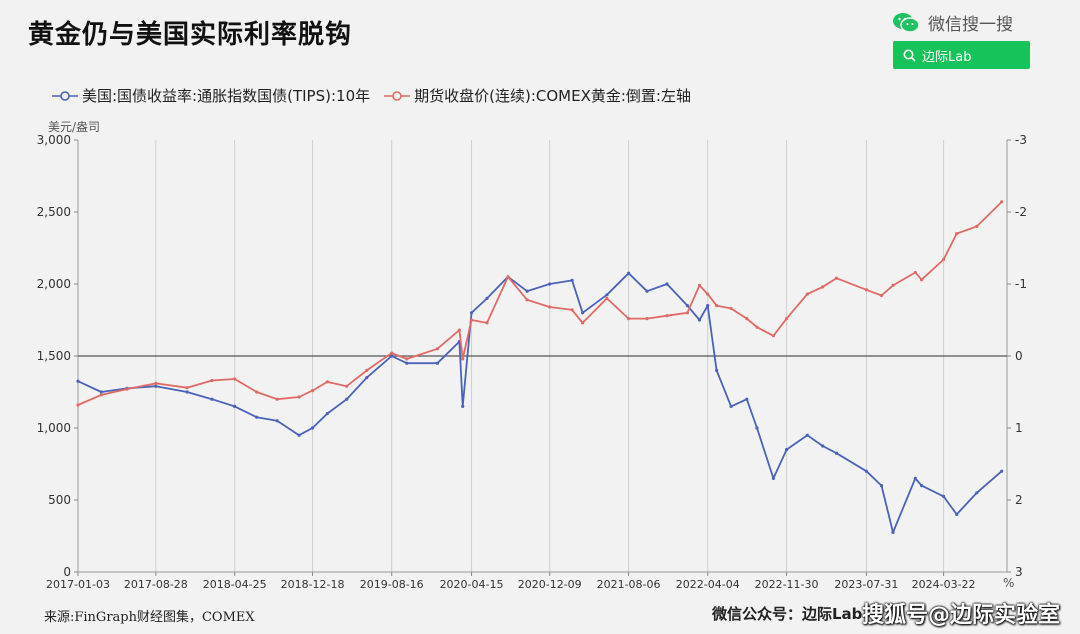 Image resolution: width=1080 pixels, height=634 pixels. I want to click on search-icon, so click(909, 55).